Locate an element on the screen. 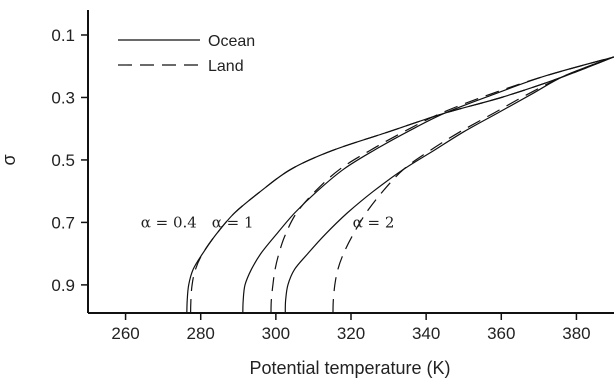  annotations: α = 0.4 α = 1 α = 2 is located at coordinates (268, 222).